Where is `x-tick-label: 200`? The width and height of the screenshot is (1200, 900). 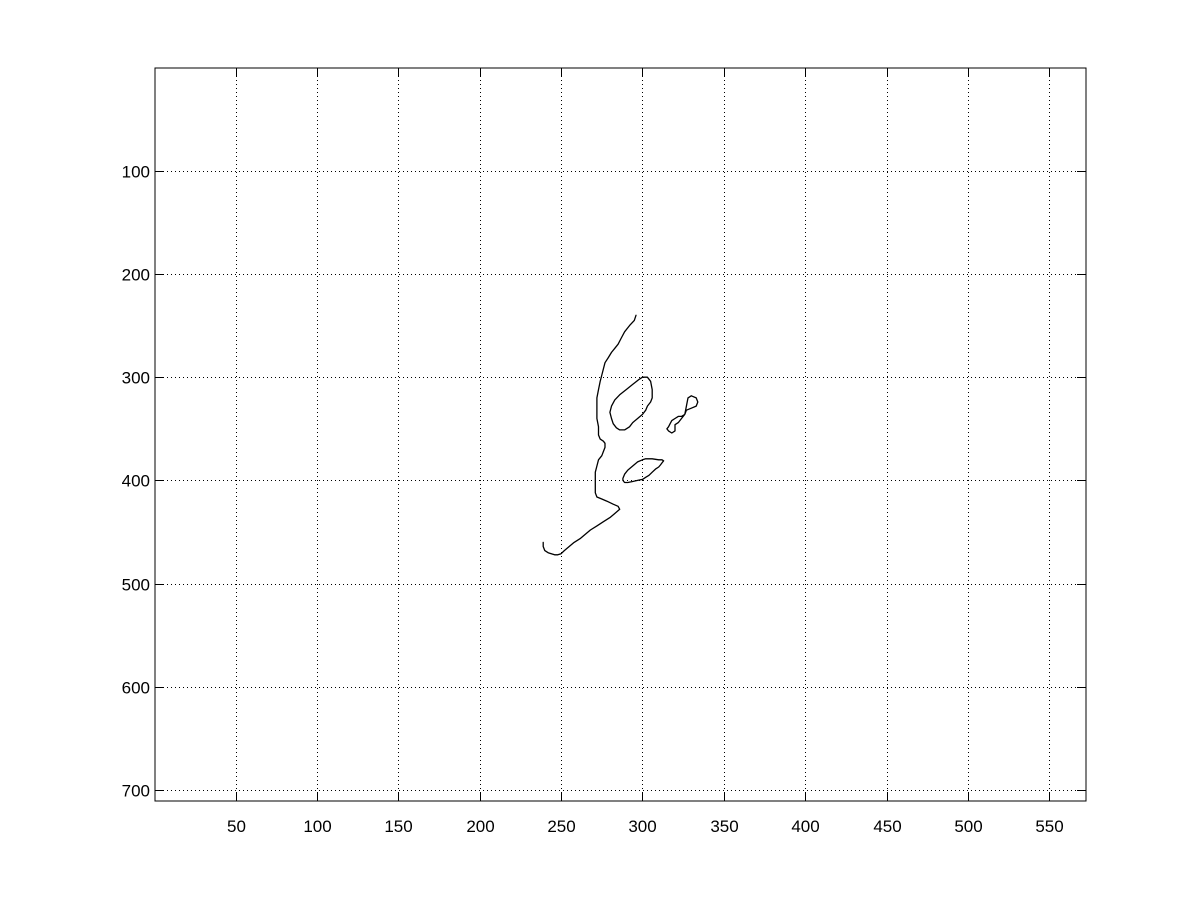 x-tick-label: 200 is located at coordinates (480, 826).